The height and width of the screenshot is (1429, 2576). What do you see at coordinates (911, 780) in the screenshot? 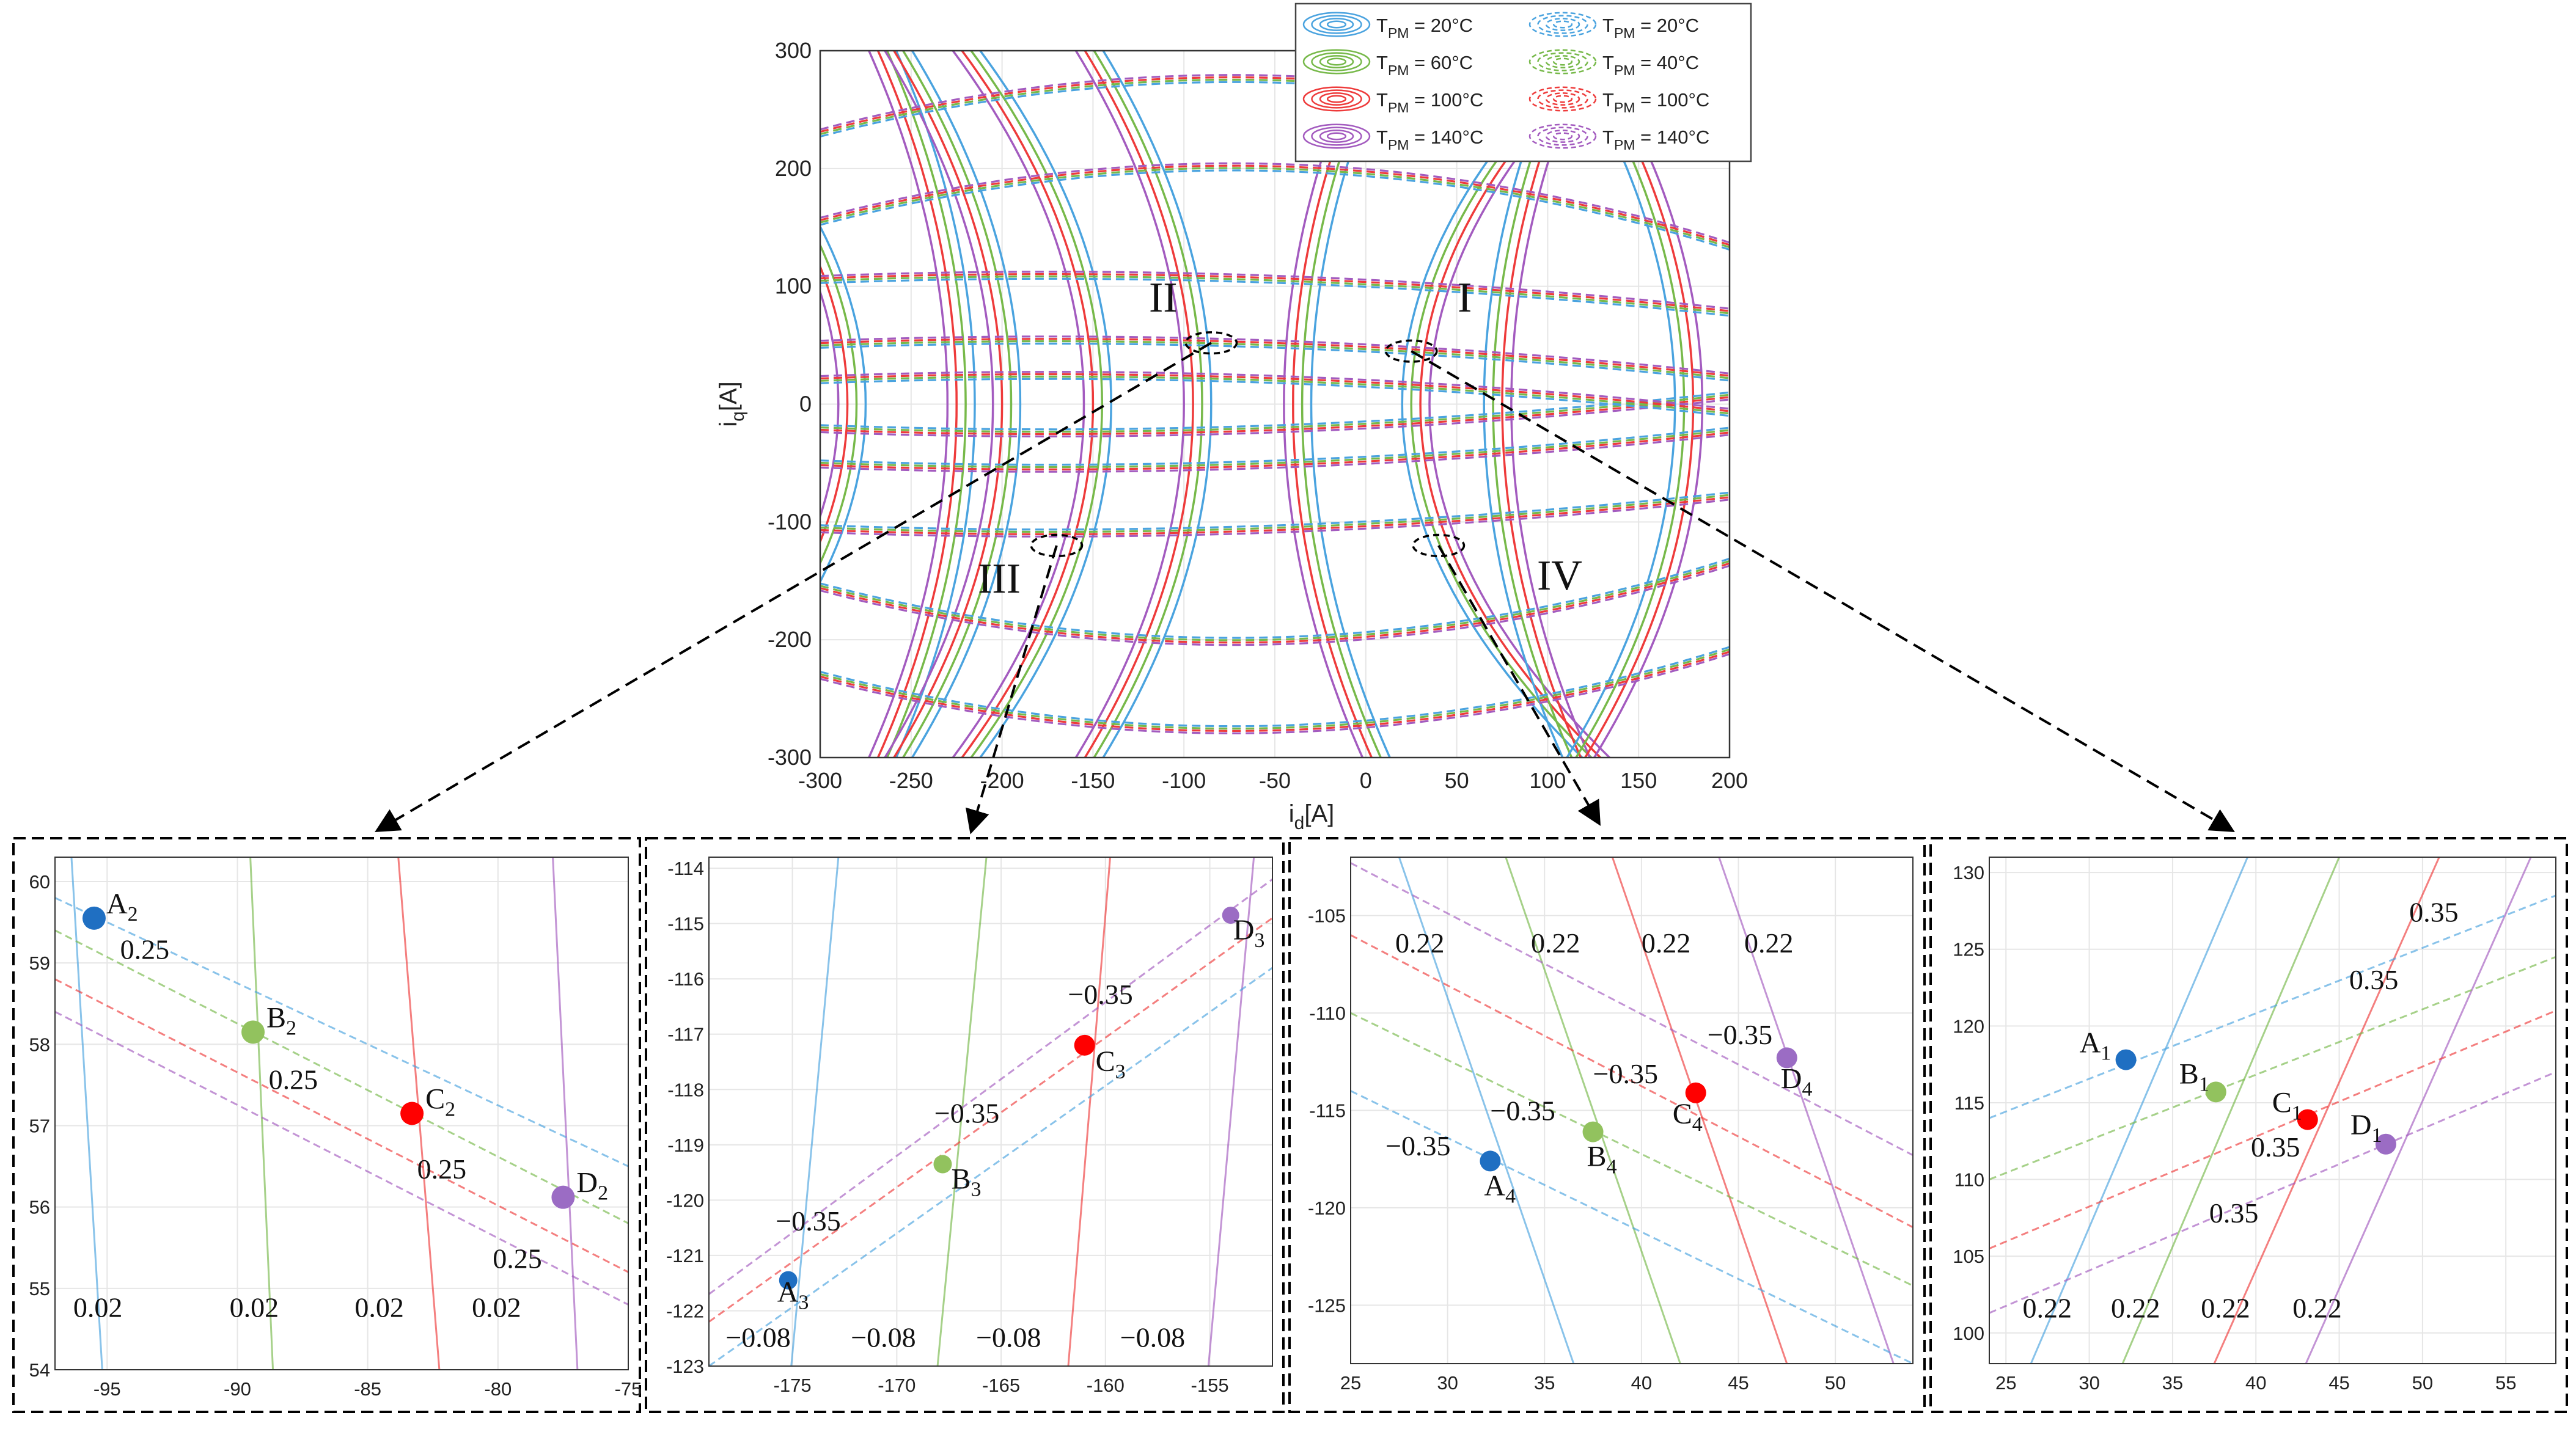
I see `x-tick-label: -250` at bounding box center [911, 780].